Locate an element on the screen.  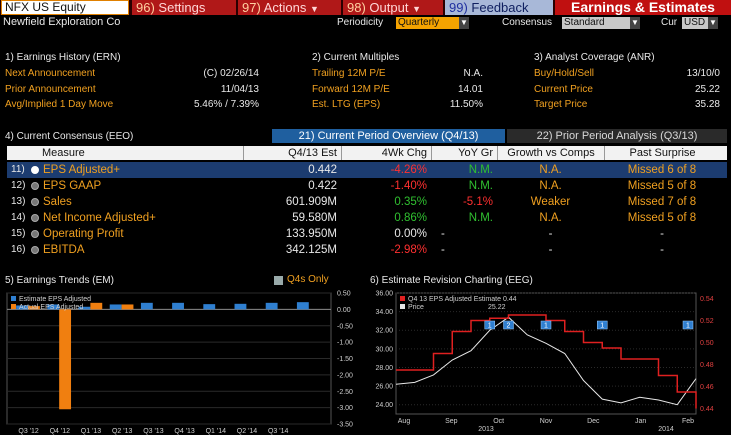
col-yoy: YoY Gr is located at coordinates (464, 153).